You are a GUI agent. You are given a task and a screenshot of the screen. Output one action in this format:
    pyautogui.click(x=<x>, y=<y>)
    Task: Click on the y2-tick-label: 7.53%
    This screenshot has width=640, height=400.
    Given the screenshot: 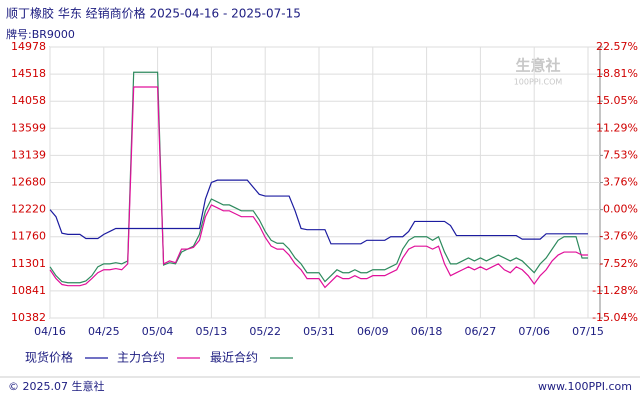 What is the action you would take?
    pyautogui.click(x=620, y=154)
    